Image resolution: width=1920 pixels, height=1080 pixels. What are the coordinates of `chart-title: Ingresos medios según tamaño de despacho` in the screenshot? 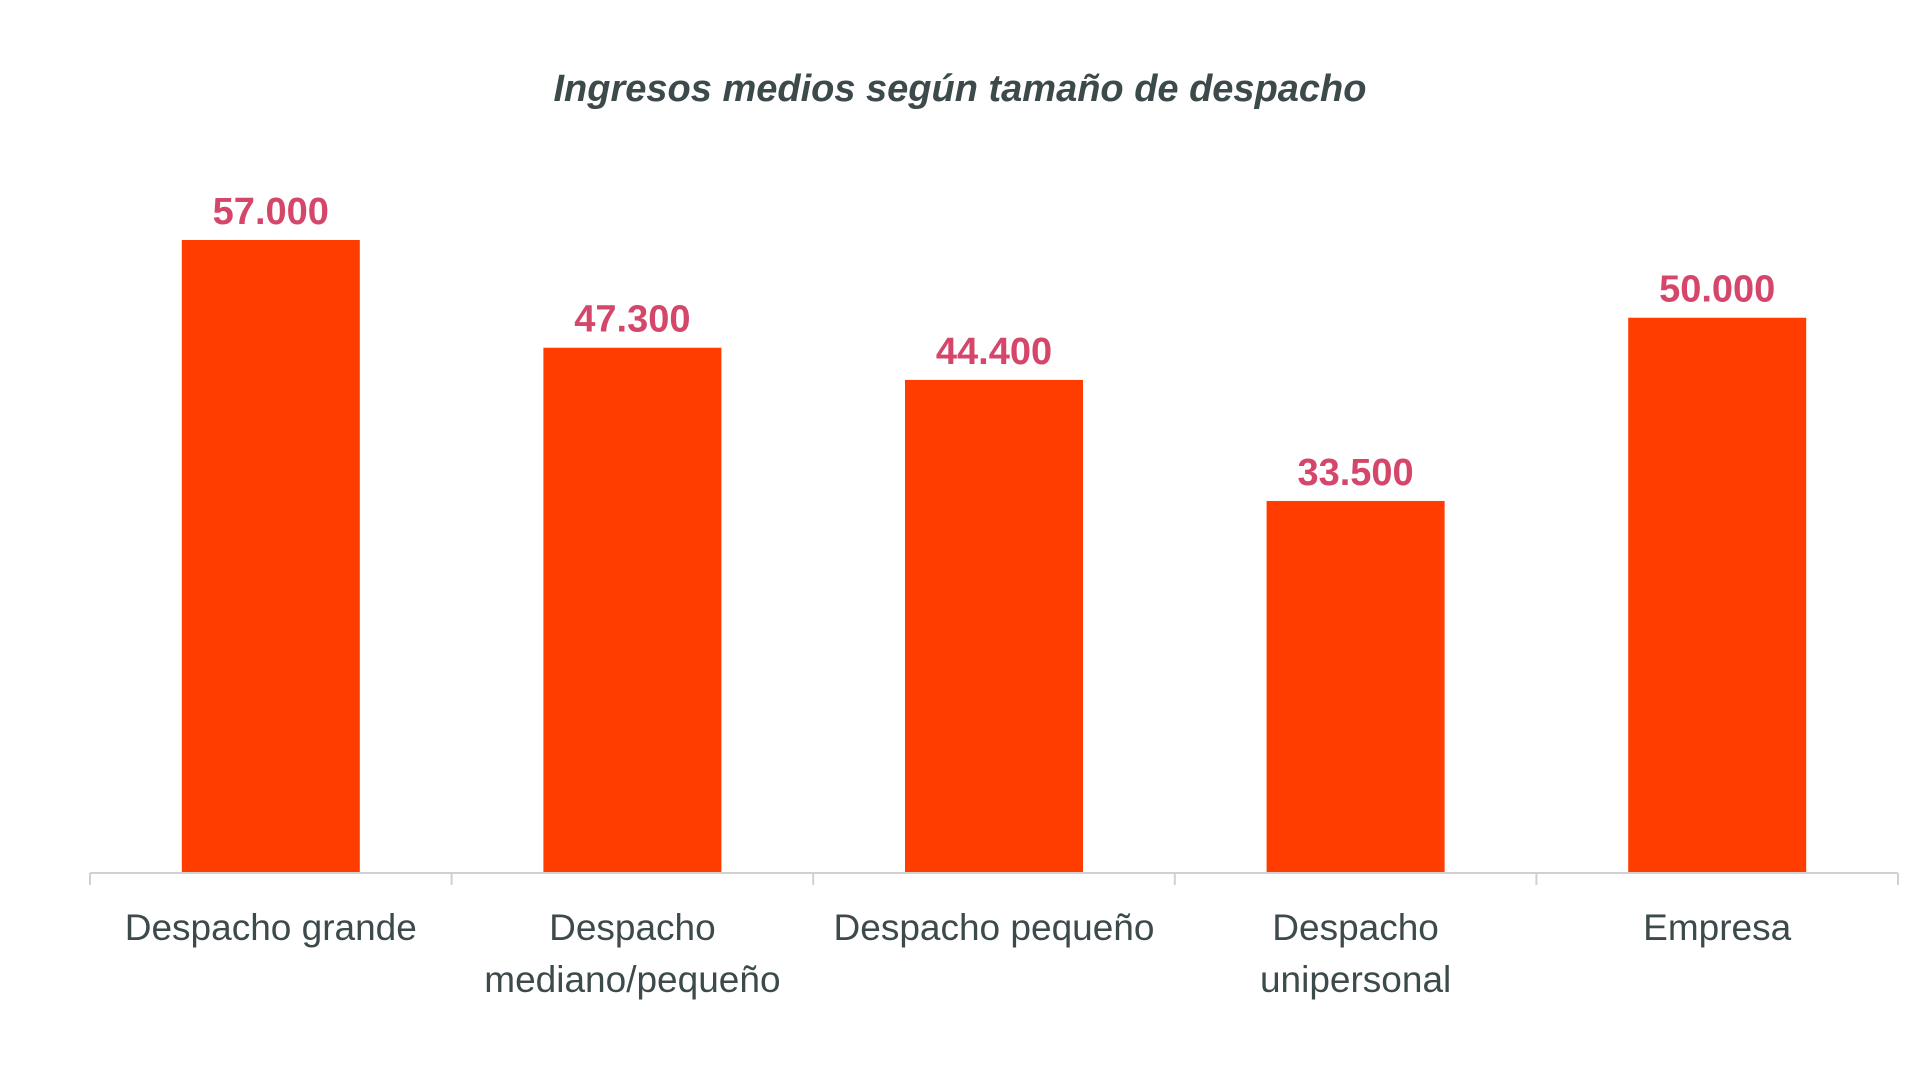 It's located at (960, 89).